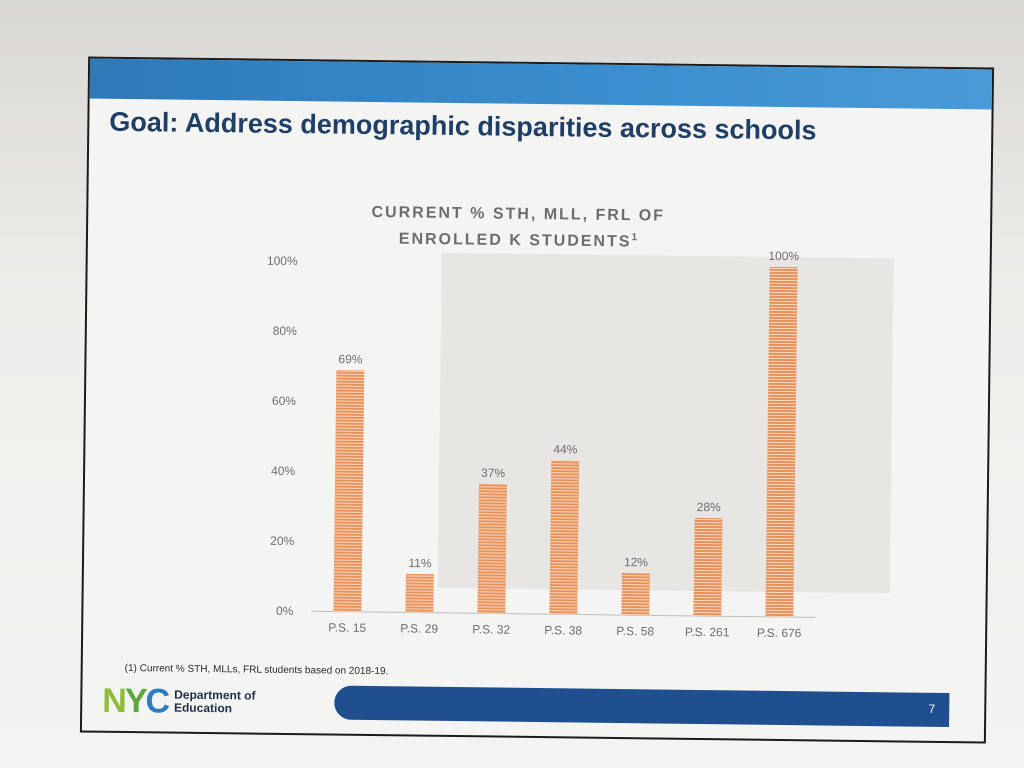 Image resolution: width=1024 pixels, height=768 pixels. I want to click on data-label: 100%, so click(783, 256).